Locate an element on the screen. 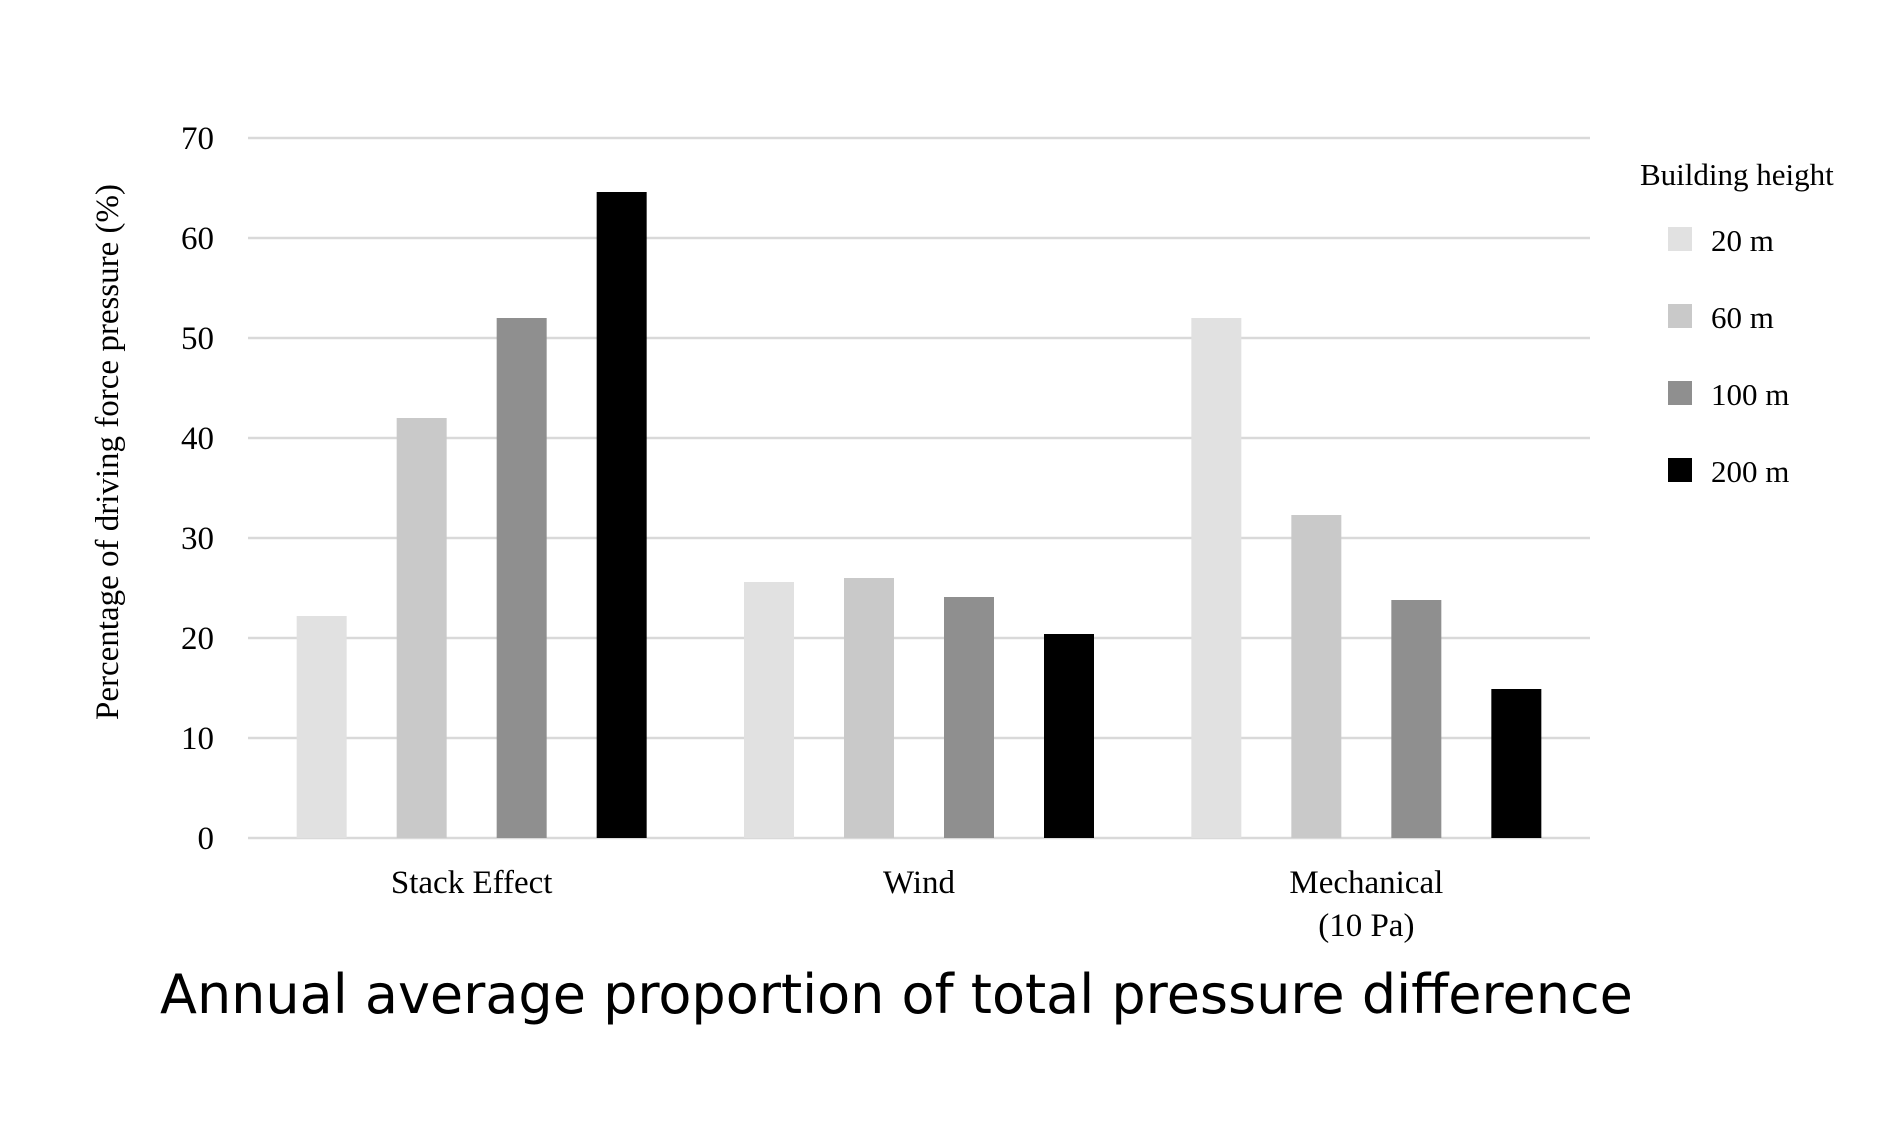 This screenshot has width=1900, height=1140. y-tick-label: 0 is located at coordinates (206, 839).